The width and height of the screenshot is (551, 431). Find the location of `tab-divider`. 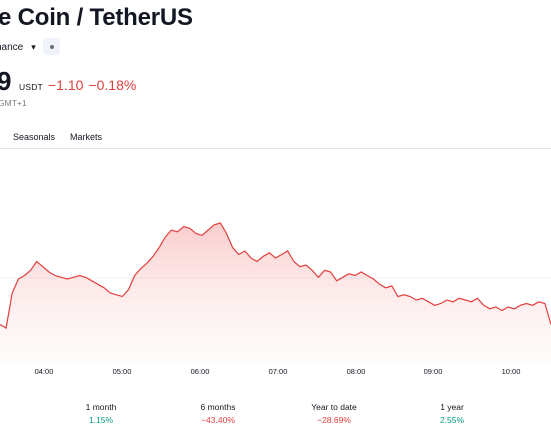

tab-divider is located at coordinates (275, 148).